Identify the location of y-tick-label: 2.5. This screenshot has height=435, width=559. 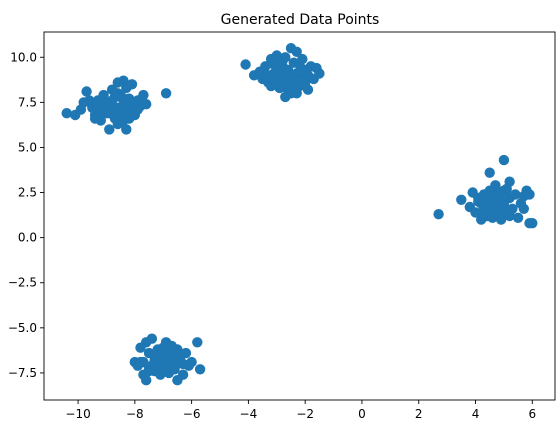
(27, 193).